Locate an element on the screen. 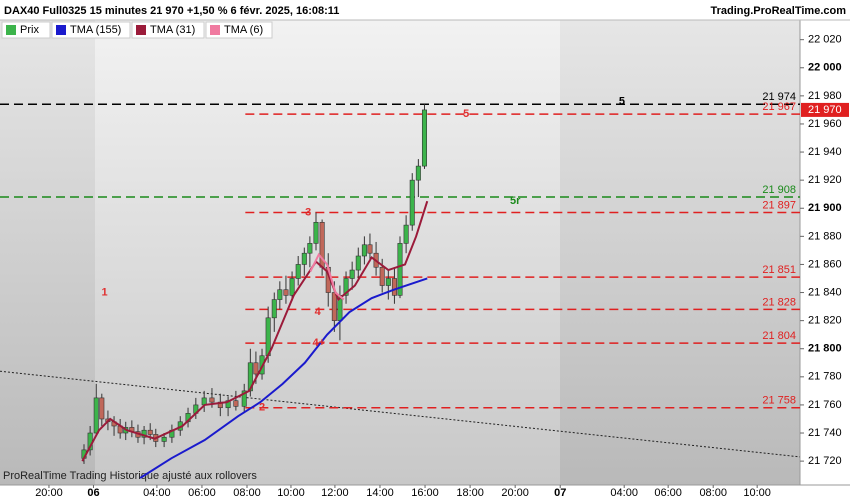 The image size is (850, 500). y-tick-label: 21 760 is located at coordinates (825, 405).